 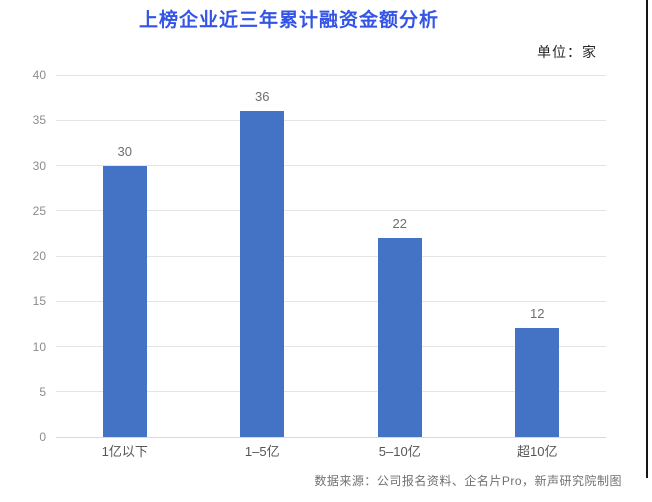 What do you see at coordinates (124, 451) in the screenshot?
I see `x-category-label: 1亿以下` at bounding box center [124, 451].